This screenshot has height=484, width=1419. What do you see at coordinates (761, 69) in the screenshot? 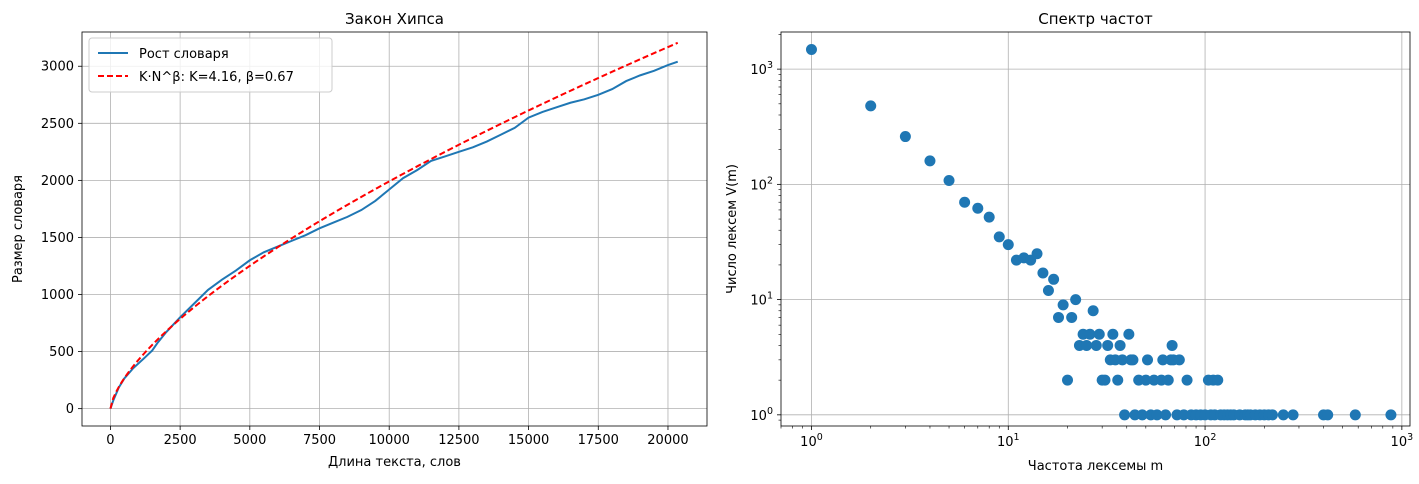
I see `right-y-tick-label: 10³` at bounding box center [761, 69].